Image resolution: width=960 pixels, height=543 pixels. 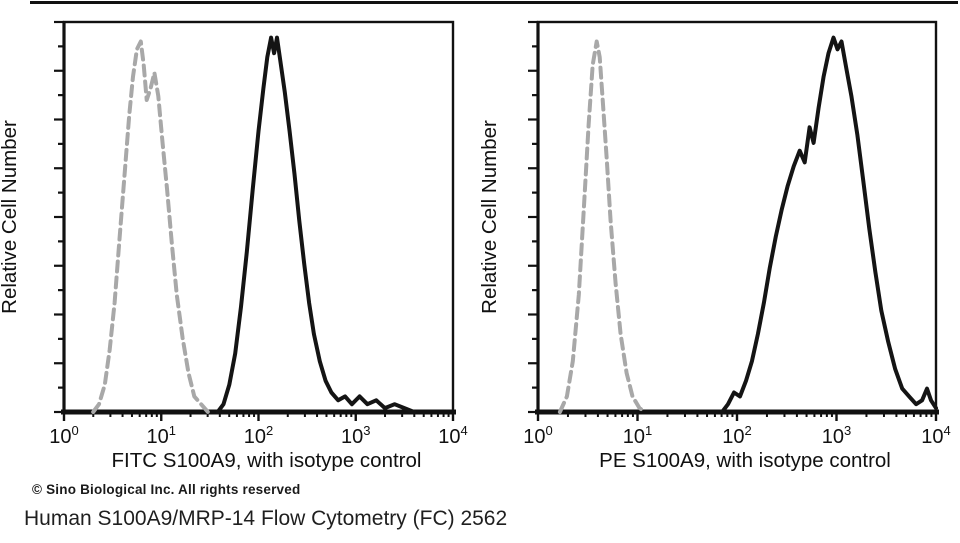 I want to click on x-axis-label: FITC S100A9, with isotype control, so click(x=267, y=460).